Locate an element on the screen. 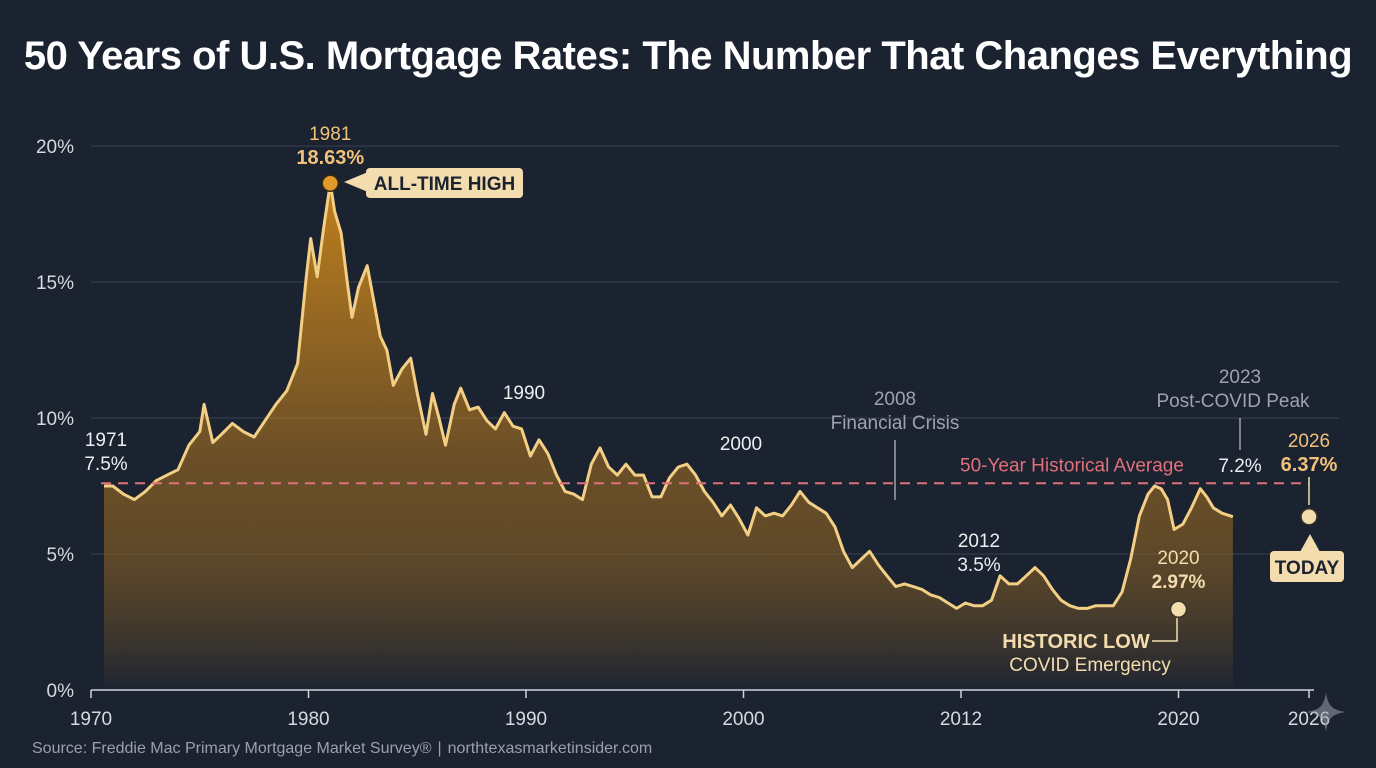 The width and height of the screenshot is (1376, 768). marker-low-leader is located at coordinates (1165, 630).